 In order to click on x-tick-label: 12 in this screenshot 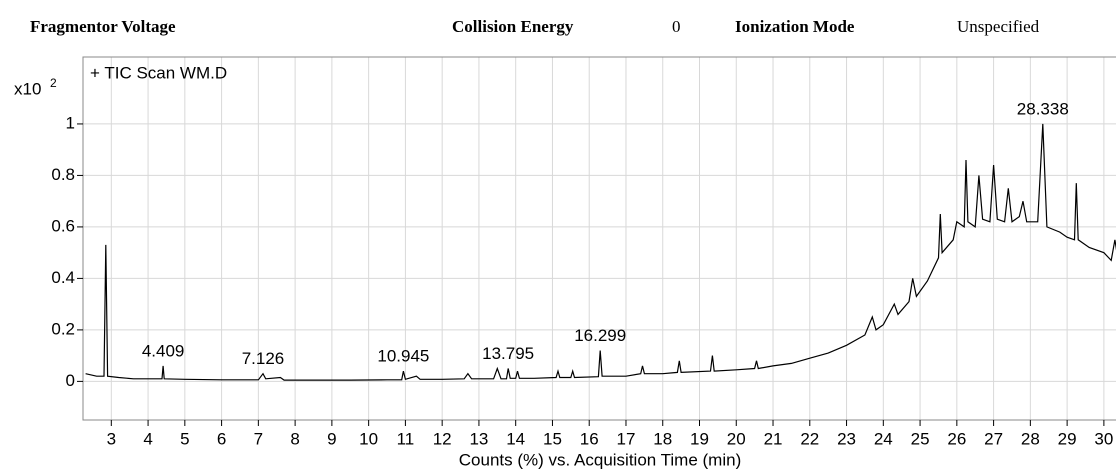, I will do `click(442, 438)`.